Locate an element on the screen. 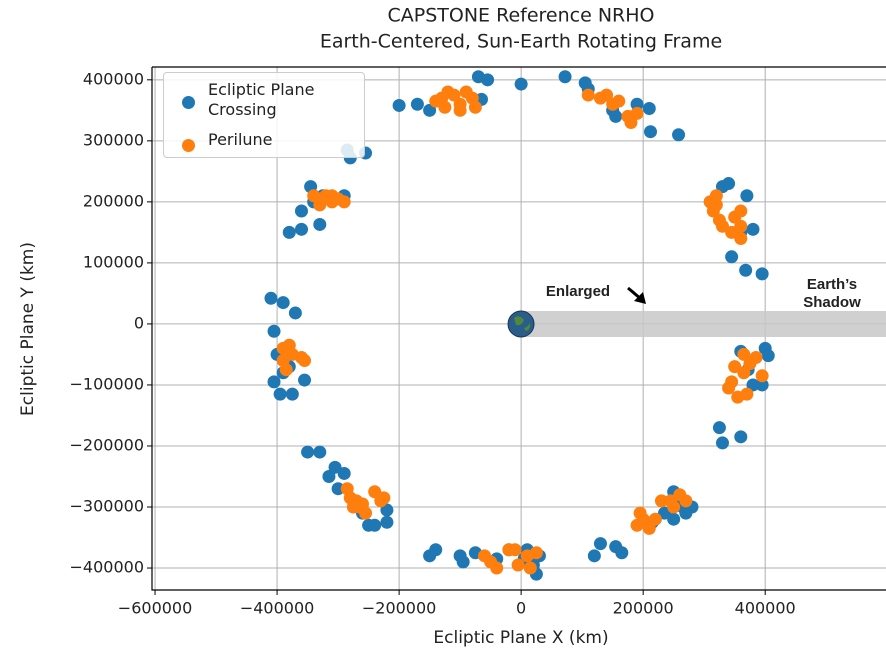 The height and width of the screenshot is (651, 886). y-tick-label: 300000 is located at coordinates (113, 139).